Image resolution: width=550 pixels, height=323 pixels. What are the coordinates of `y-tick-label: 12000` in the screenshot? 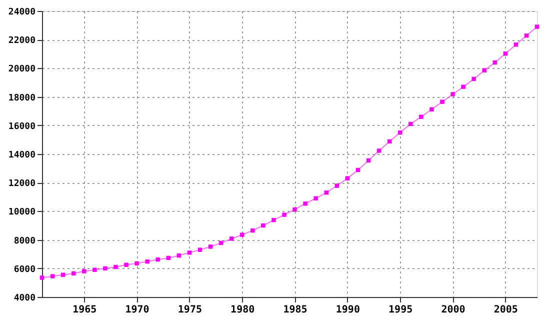 It's located at (22, 184).